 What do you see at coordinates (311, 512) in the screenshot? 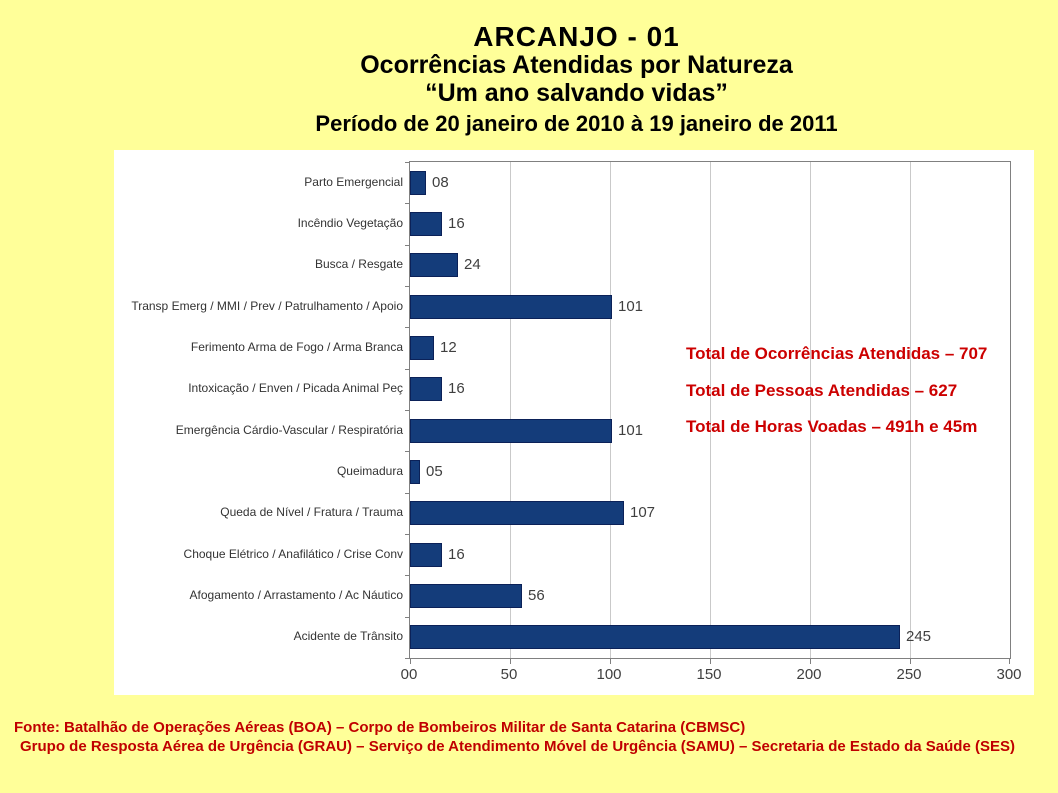
I see `category-label: Queda de Nível / Fratura / Trauma` at bounding box center [311, 512].